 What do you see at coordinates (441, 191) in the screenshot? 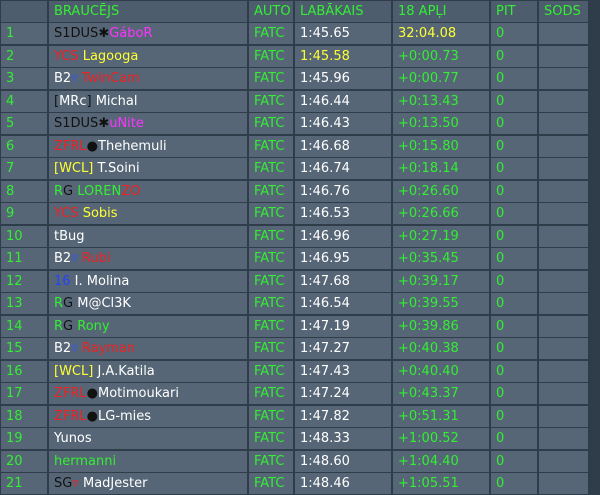
I see `gap: +0:26.60` at bounding box center [441, 191].